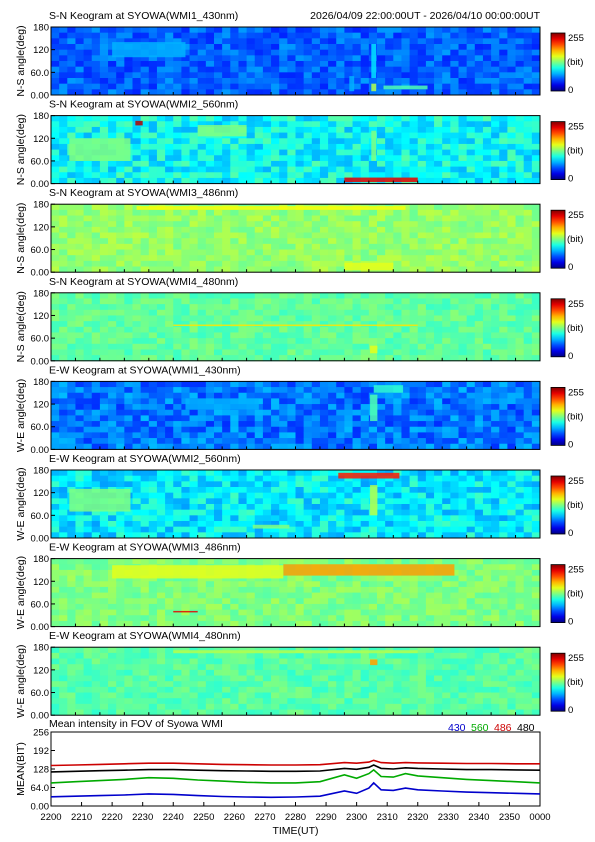 This screenshot has width=595, height=842. Describe the element at coordinates (296, 327) in the screenshot. I see `heatmap-cells` at that location.